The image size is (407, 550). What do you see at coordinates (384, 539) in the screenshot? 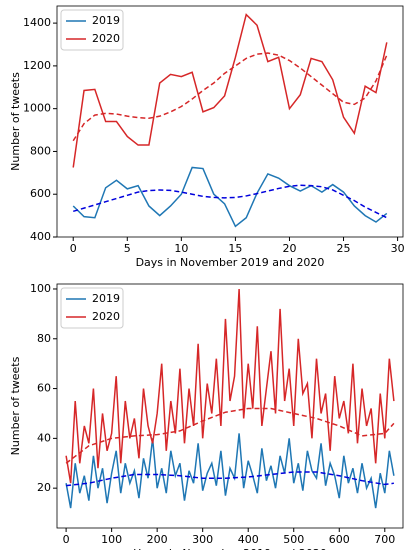
I see `x-tick-label: 700` at bounding box center [384, 539].